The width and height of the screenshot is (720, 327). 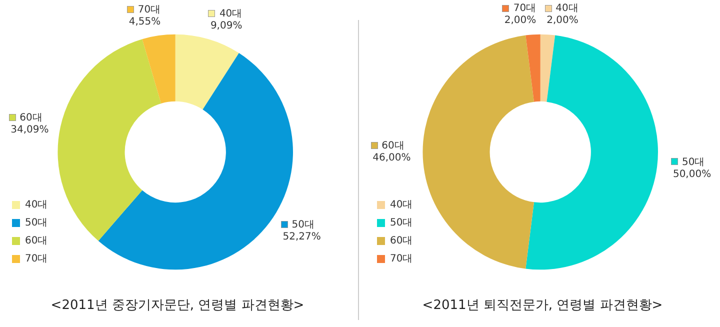 What do you see at coordinates (226, 26) in the screenshot?
I see `data-label: 9,09%` at bounding box center [226, 26].